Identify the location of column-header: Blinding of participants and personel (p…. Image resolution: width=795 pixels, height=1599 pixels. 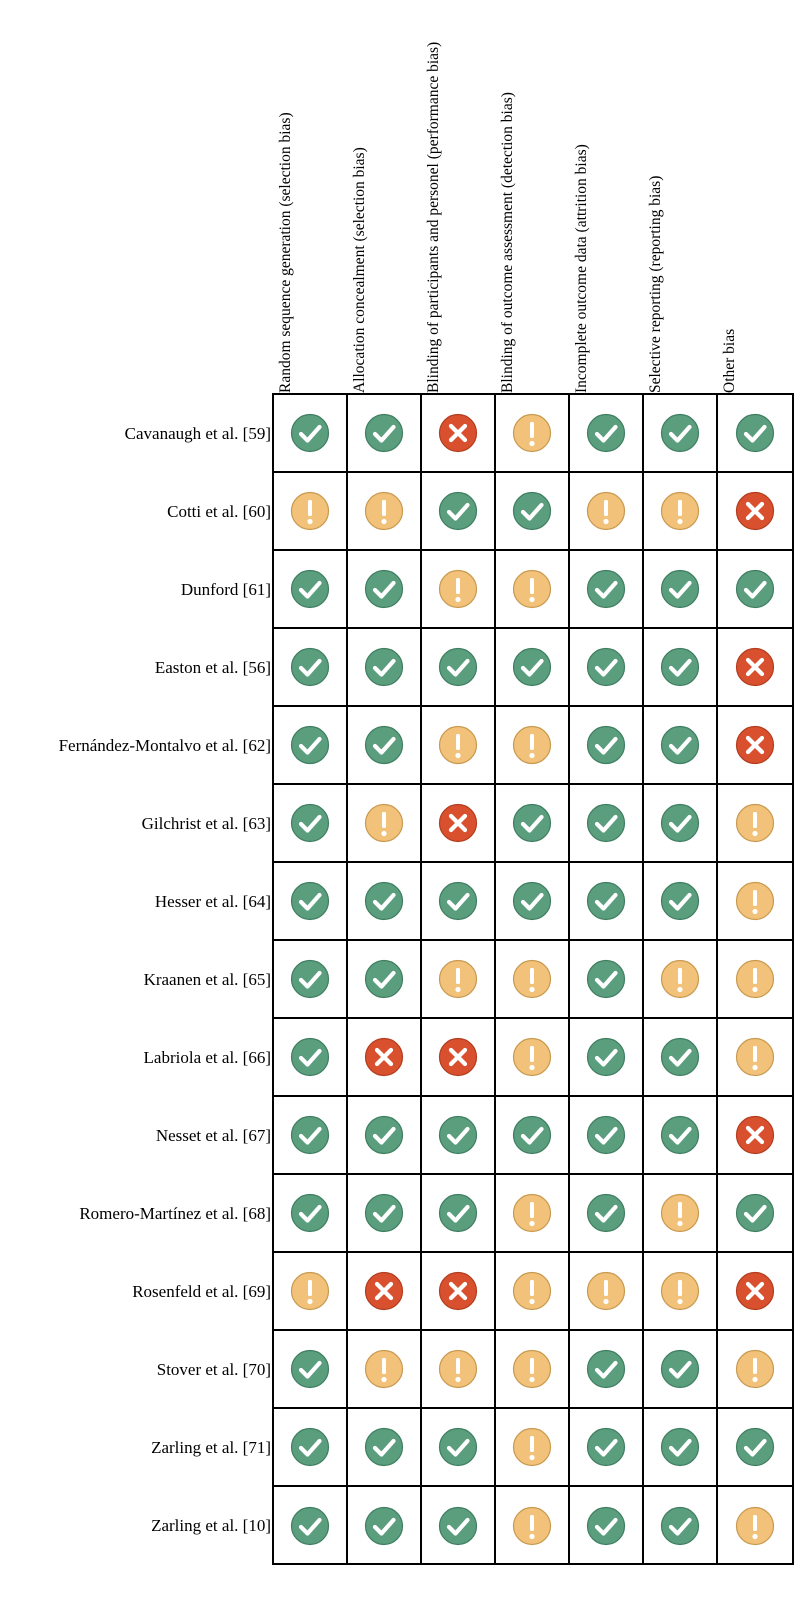
(433, 217).